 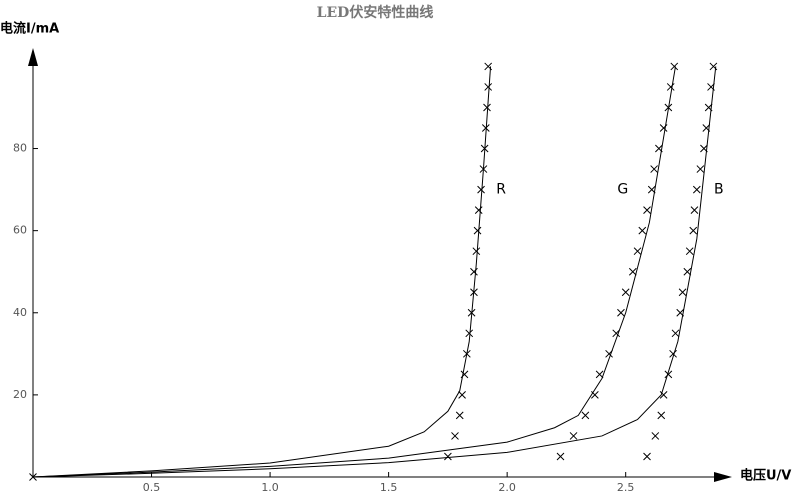 I want to click on x-arrow, so click(x=723, y=477).